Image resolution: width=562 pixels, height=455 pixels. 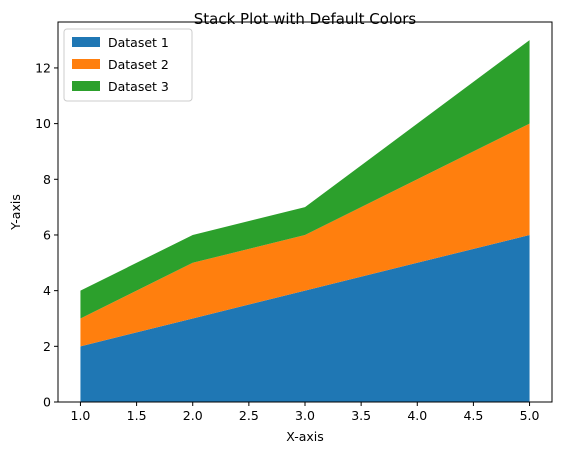 I want to click on chart-title: Stack Plot with Default Colors, so click(x=305, y=19).